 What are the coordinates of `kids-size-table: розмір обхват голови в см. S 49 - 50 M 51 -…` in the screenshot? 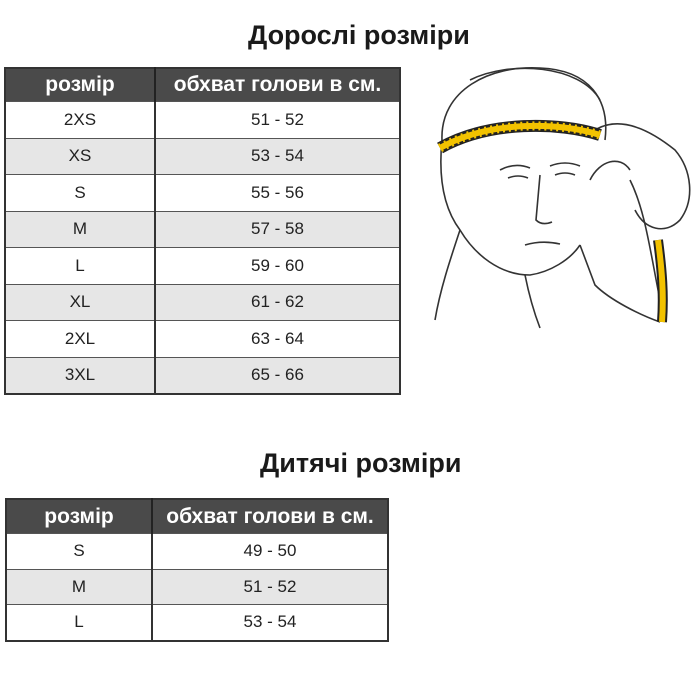 It's located at (197, 570).